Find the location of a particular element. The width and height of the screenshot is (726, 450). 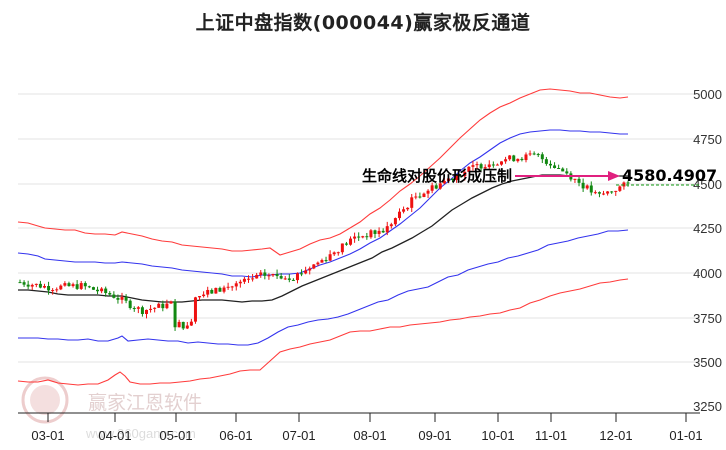

watermark: 赢家江恩软件 www.360gann.com is located at coordinates (111, 408).